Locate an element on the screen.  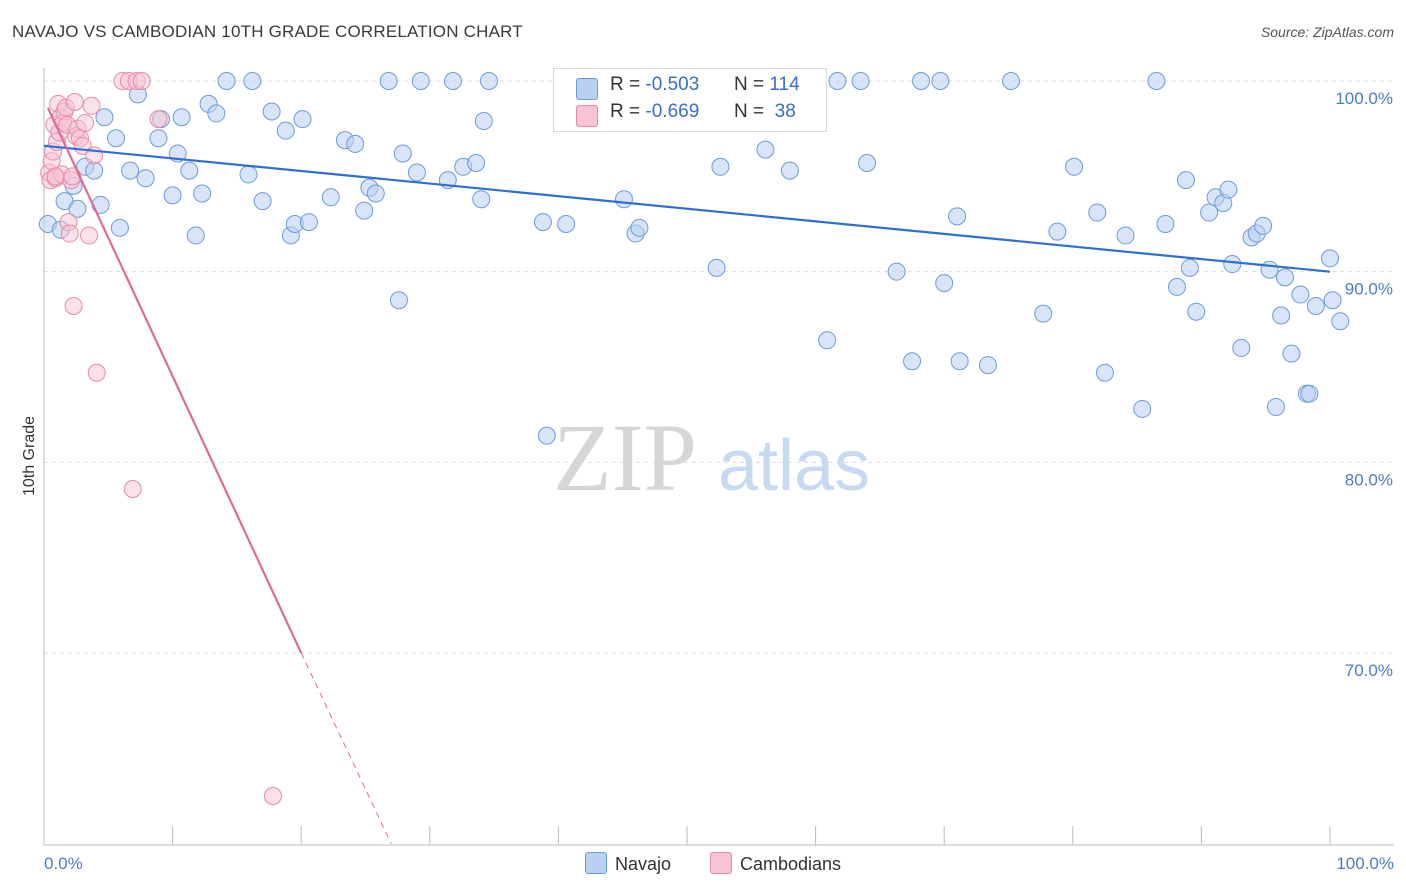
x-tick-label-min: 0.0% is located at coordinates (63, 863).